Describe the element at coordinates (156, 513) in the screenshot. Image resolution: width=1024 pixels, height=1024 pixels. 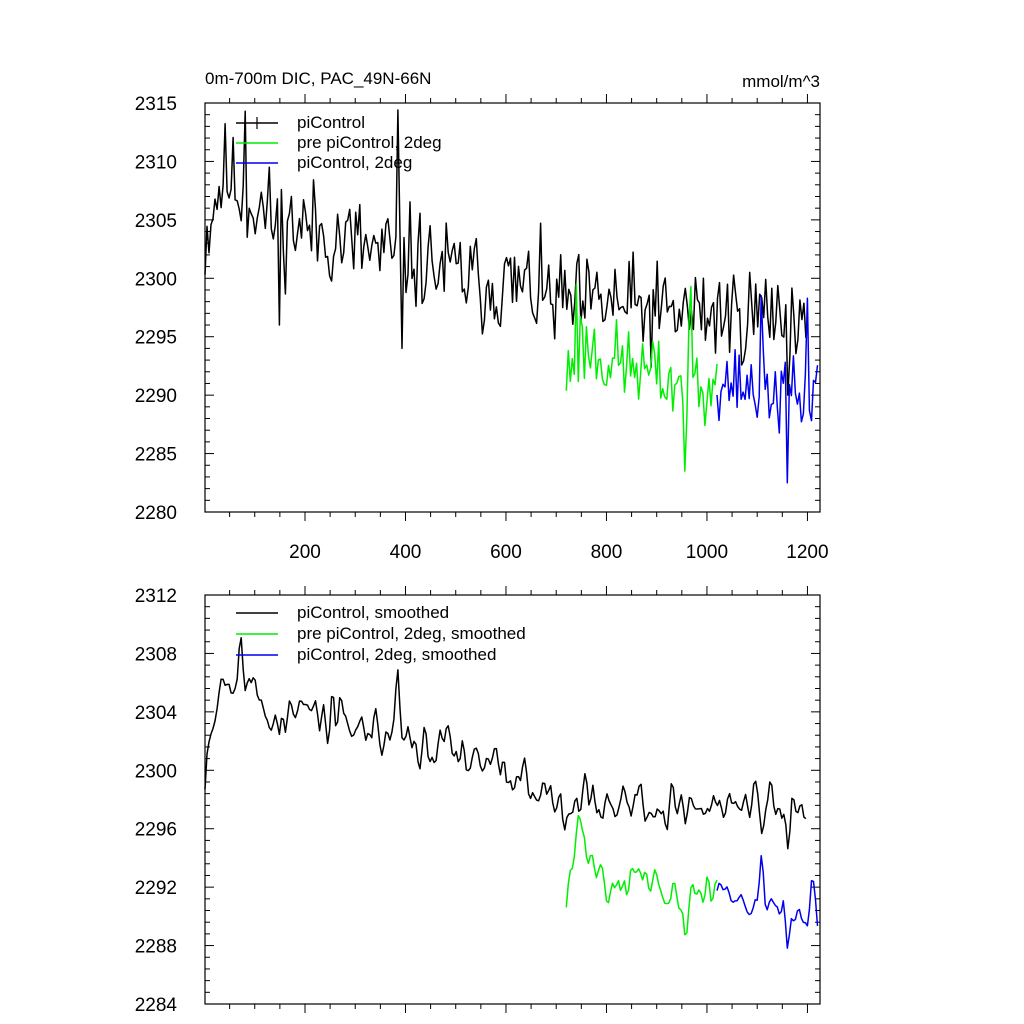
I see `y-tick-label: 2280` at that location.